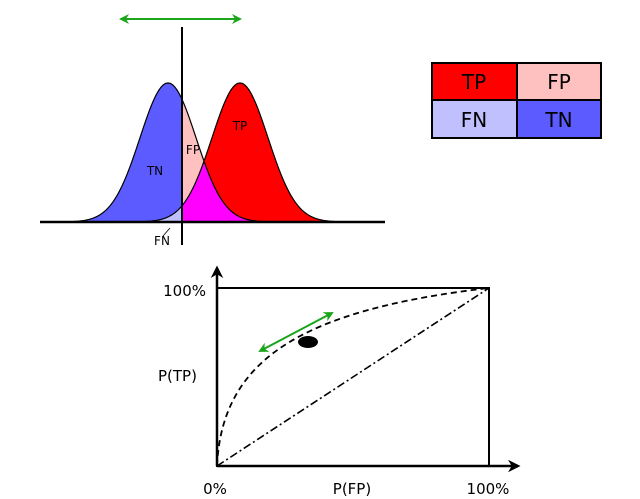 This screenshot has height=499, width=640. Describe the element at coordinates (226, 191) in the screenshot. I see `overlap-area` at that location.